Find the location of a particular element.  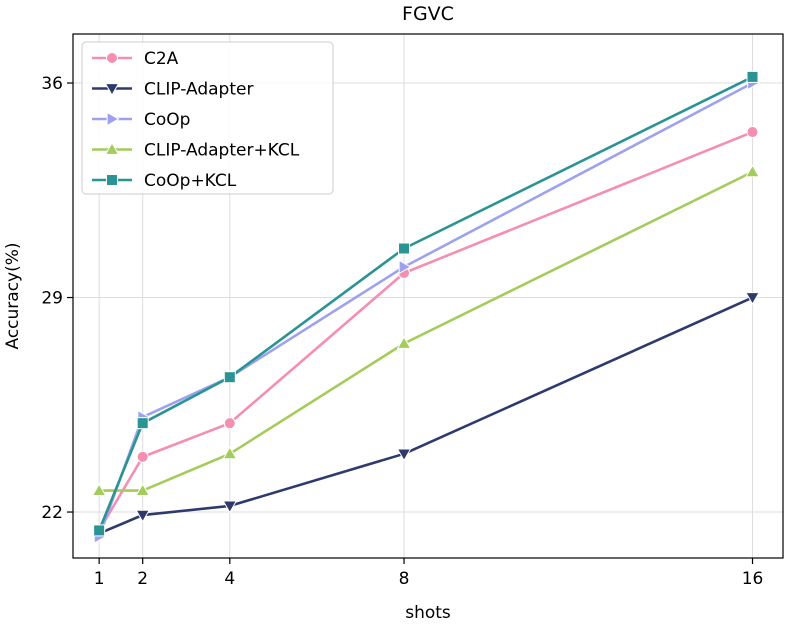

legend-box is located at coordinates (207, 118).